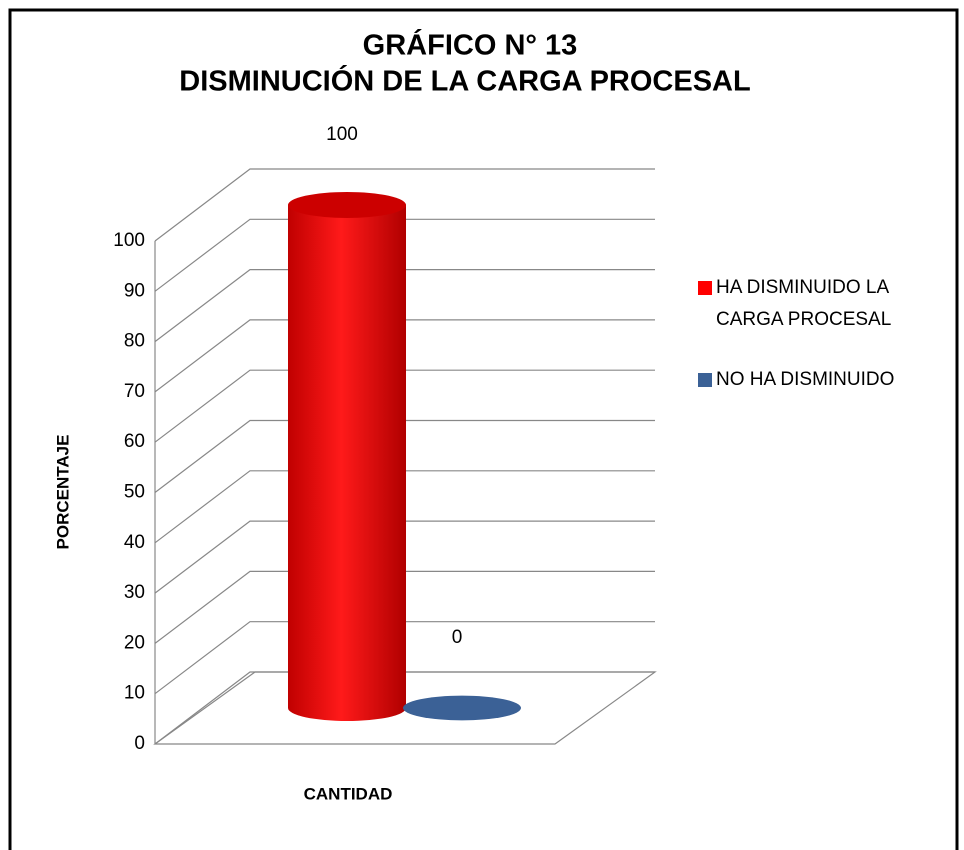 The height and width of the screenshot is (850, 964). Describe the element at coordinates (134, 542) in the screenshot. I see `y-tick-label: 40` at that location.